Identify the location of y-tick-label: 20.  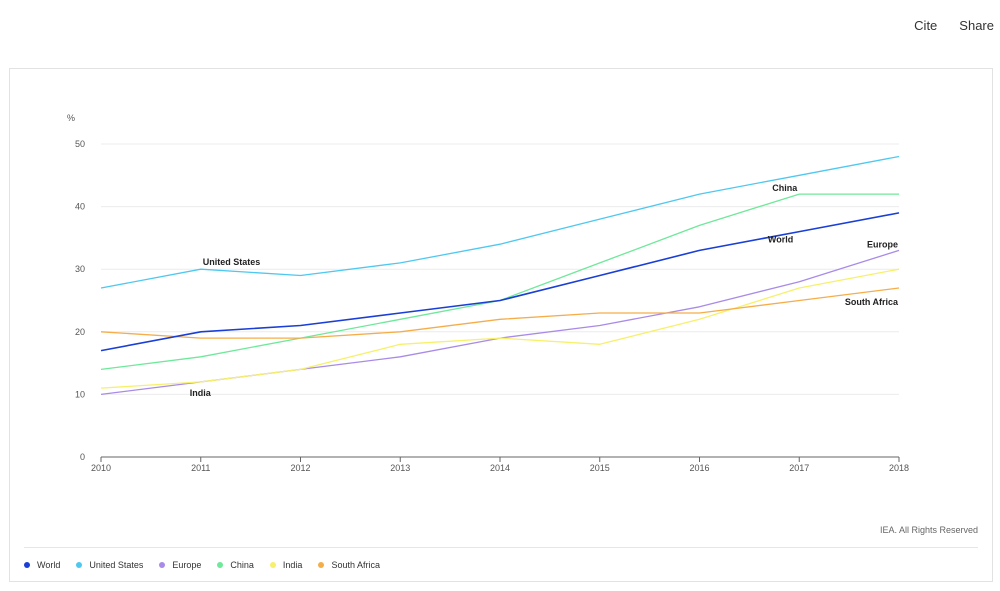
(80, 332).